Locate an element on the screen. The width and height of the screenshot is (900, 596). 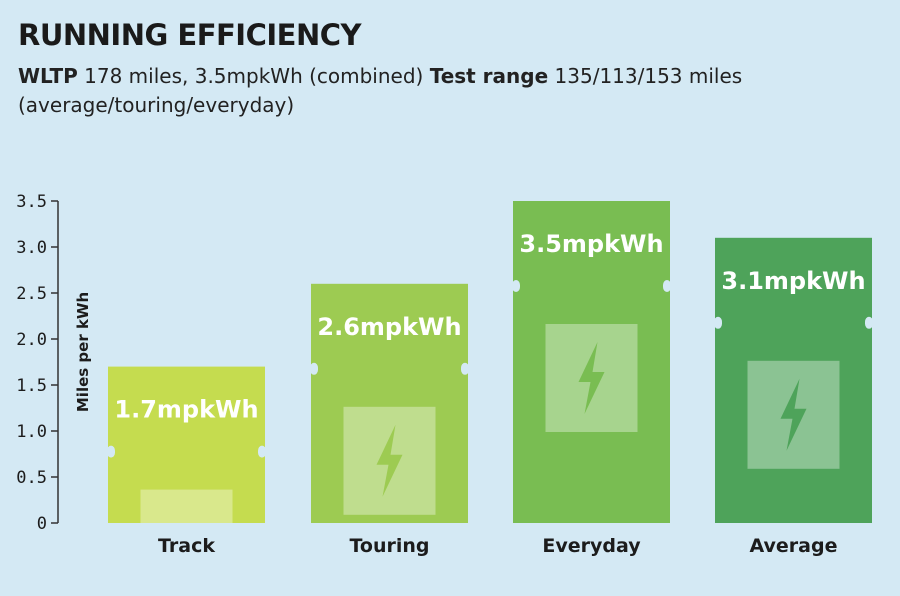
x-category-label: Average is located at coordinates (794, 546).